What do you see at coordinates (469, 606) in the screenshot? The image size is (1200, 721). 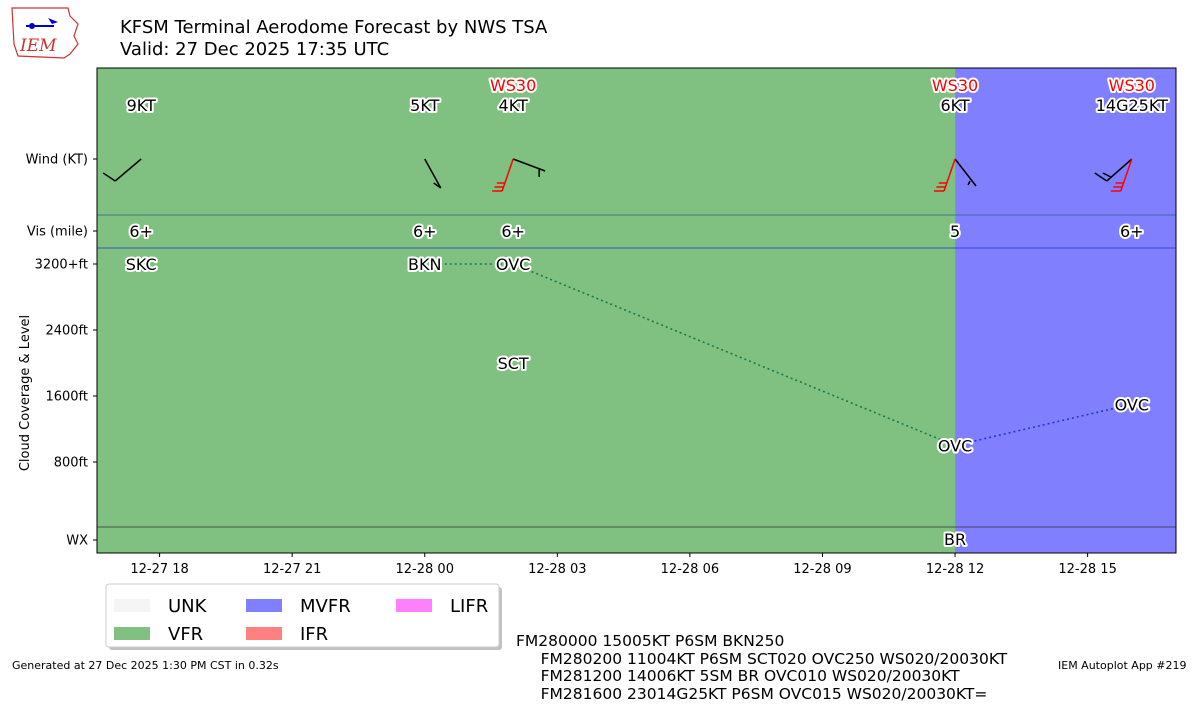 I see `legend-label: LIFR` at bounding box center [469, 606].